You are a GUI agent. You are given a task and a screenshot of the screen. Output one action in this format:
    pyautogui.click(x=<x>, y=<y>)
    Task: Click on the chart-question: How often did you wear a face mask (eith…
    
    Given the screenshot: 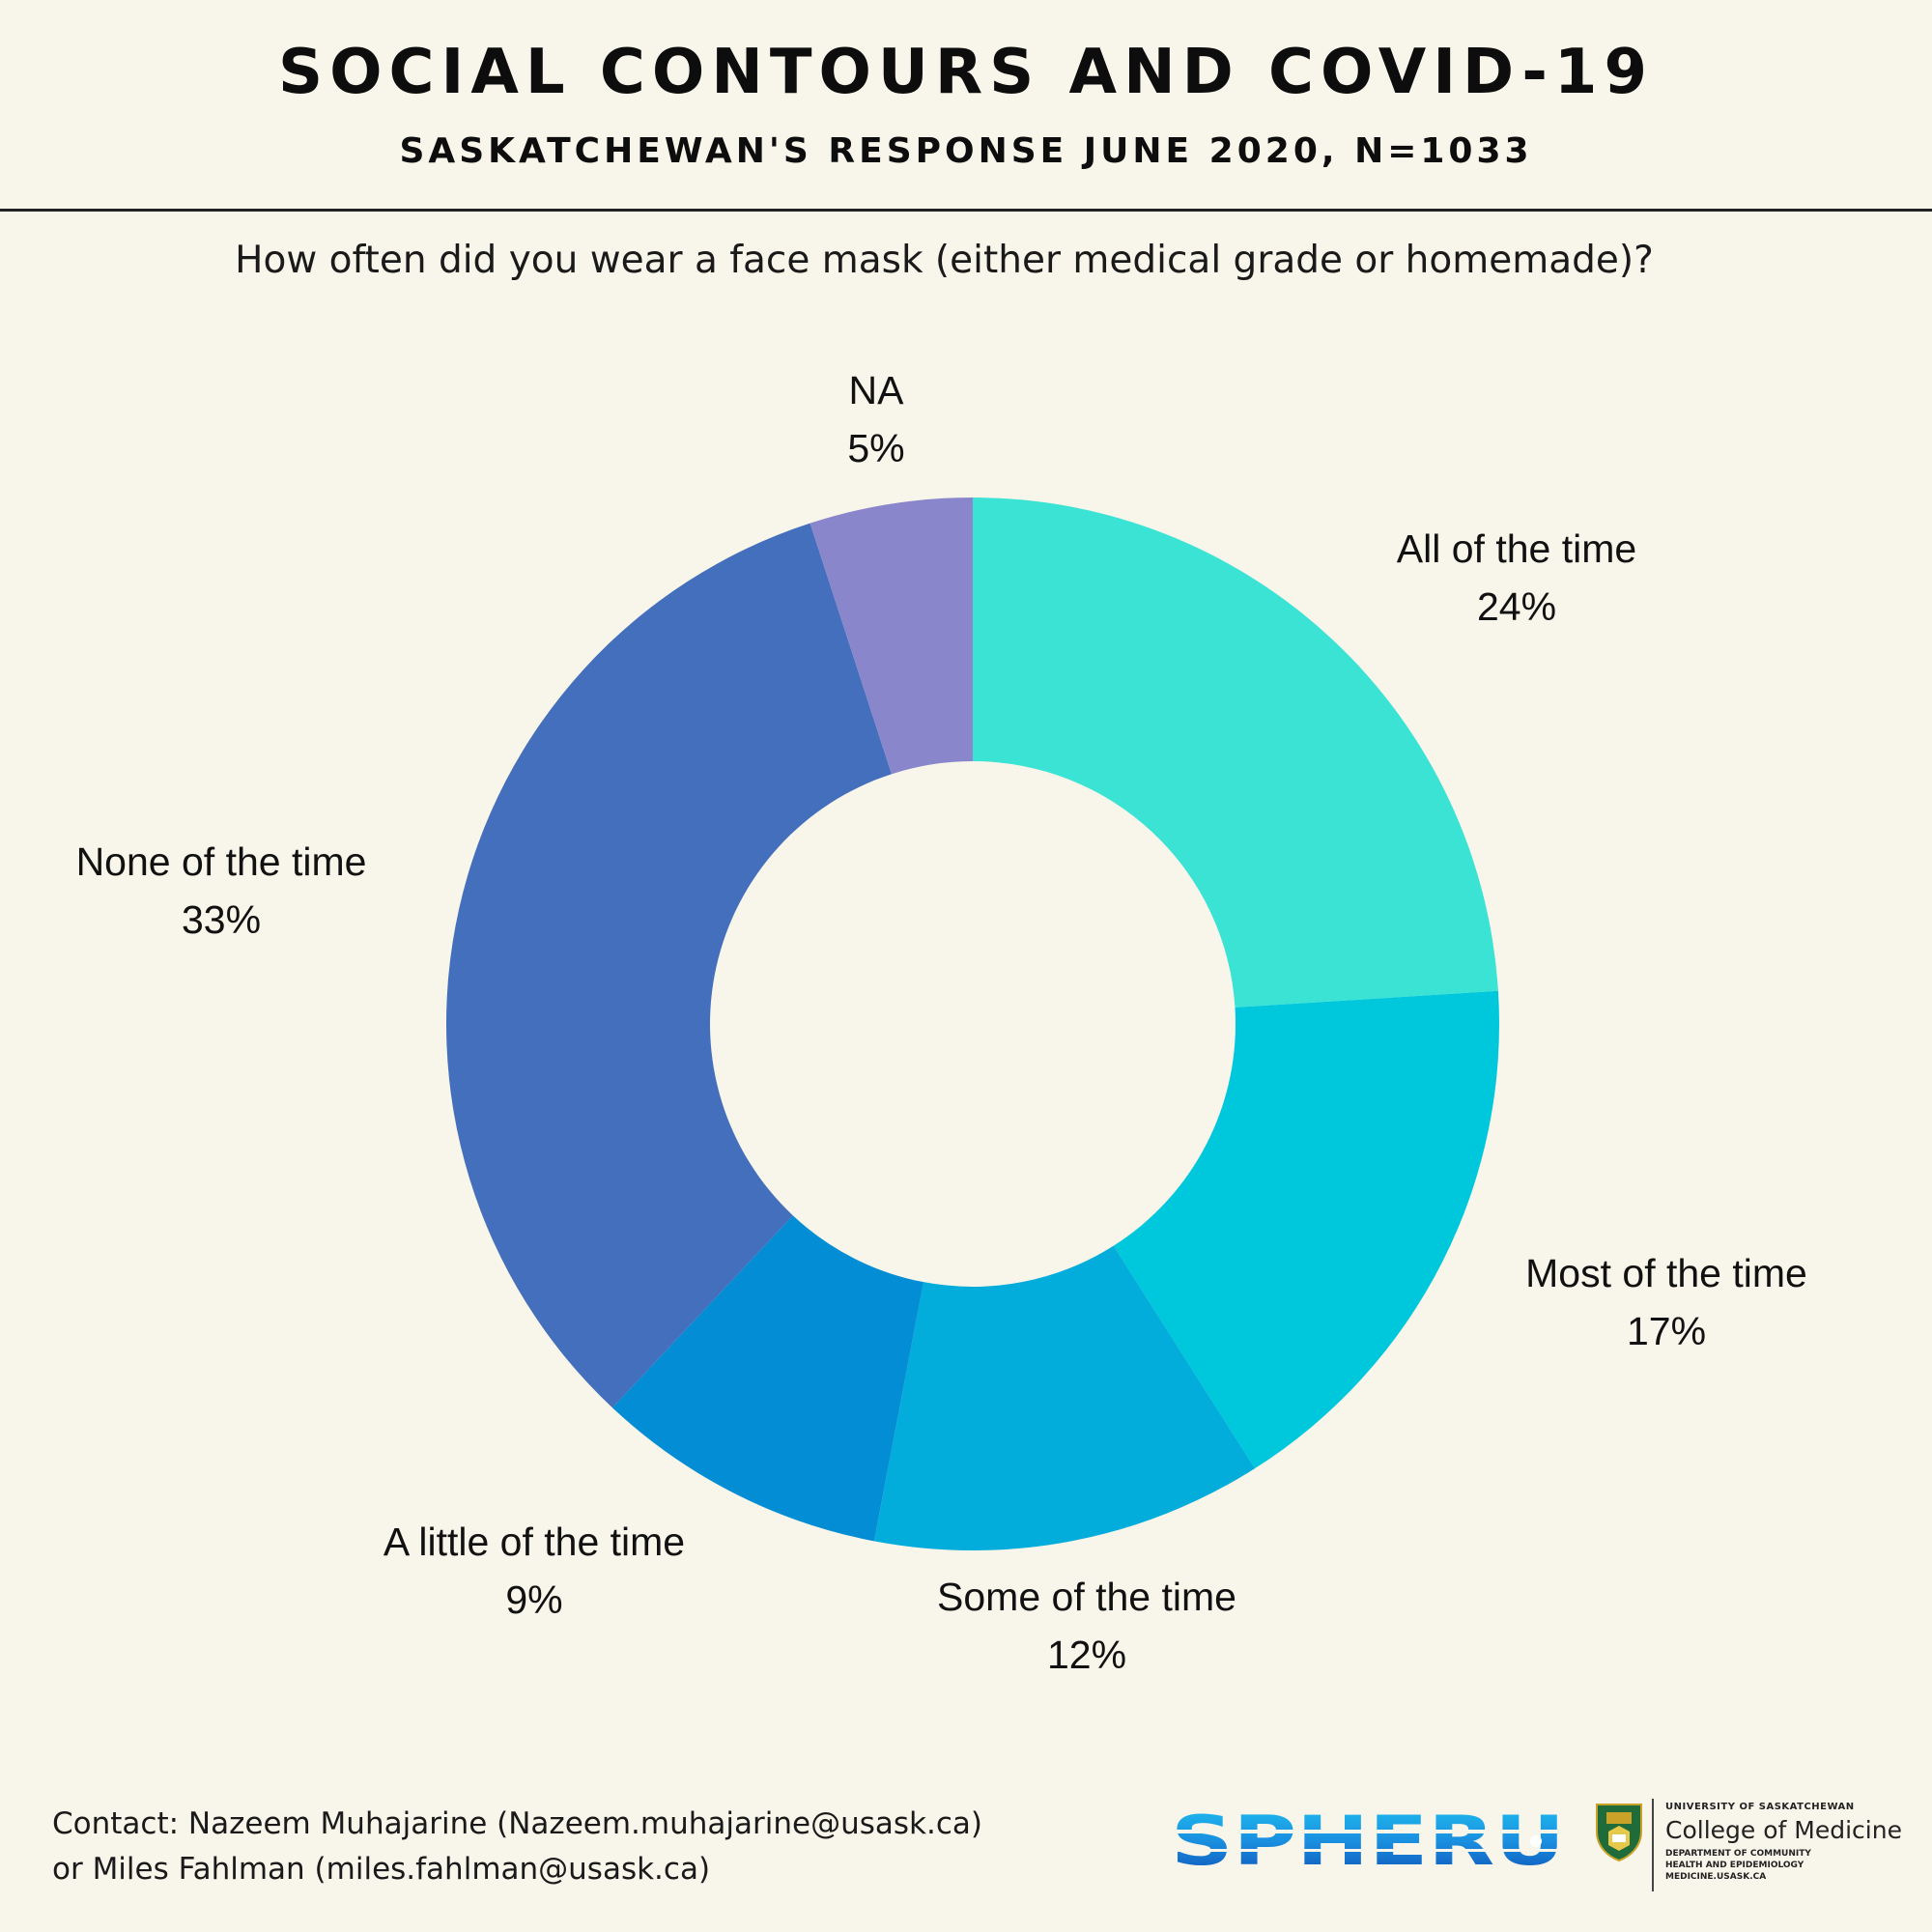 What is the action you would take?
    pyautogui.click(x=944, y=260)
    